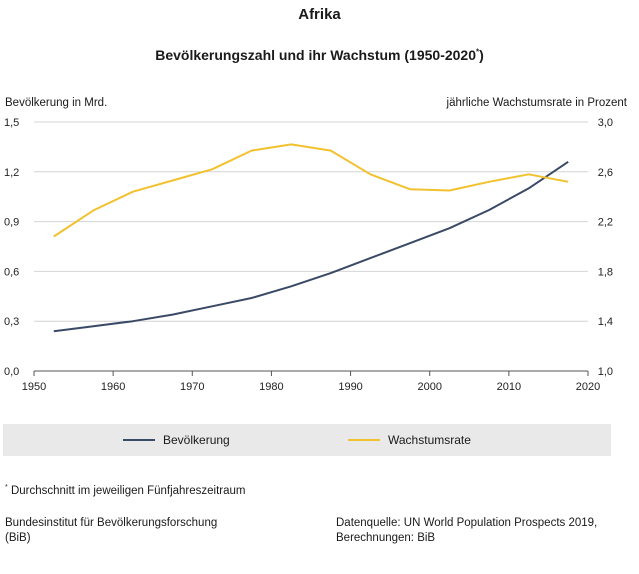 The image size is (639, 574). I want to click on right-y-tick-label: 1,8, so click(605, 272).